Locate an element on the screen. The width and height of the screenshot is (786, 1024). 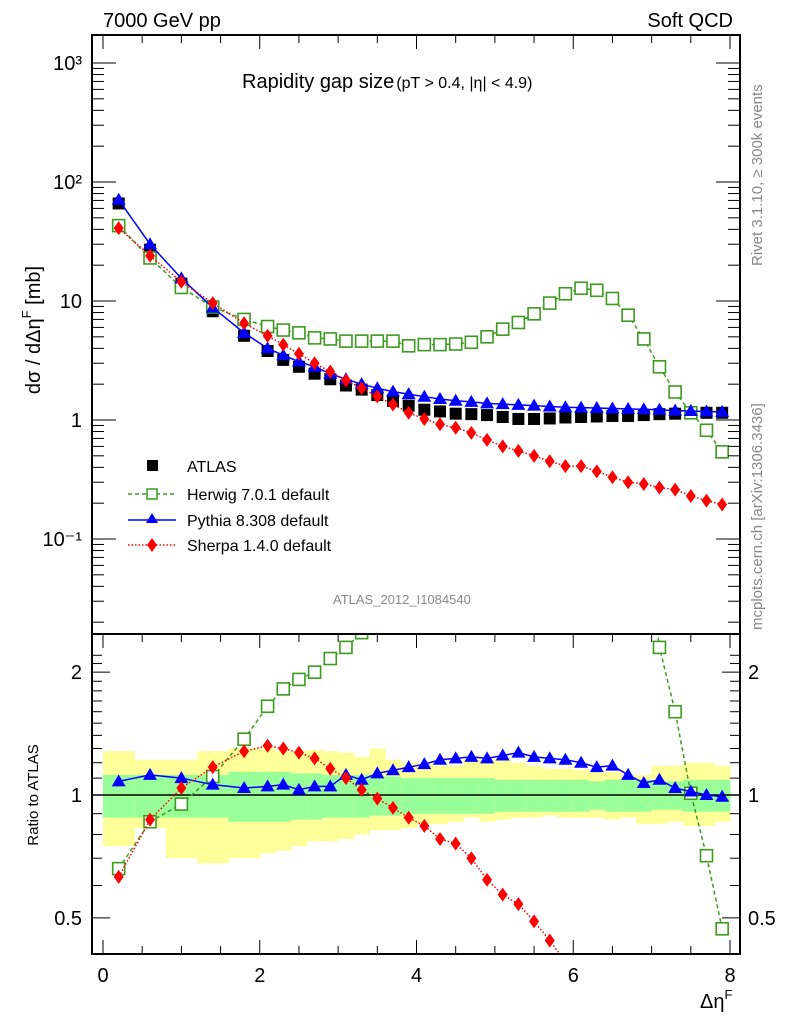
main-y-tick-label: 10⁻¹ is located at coordinates (63, 540).